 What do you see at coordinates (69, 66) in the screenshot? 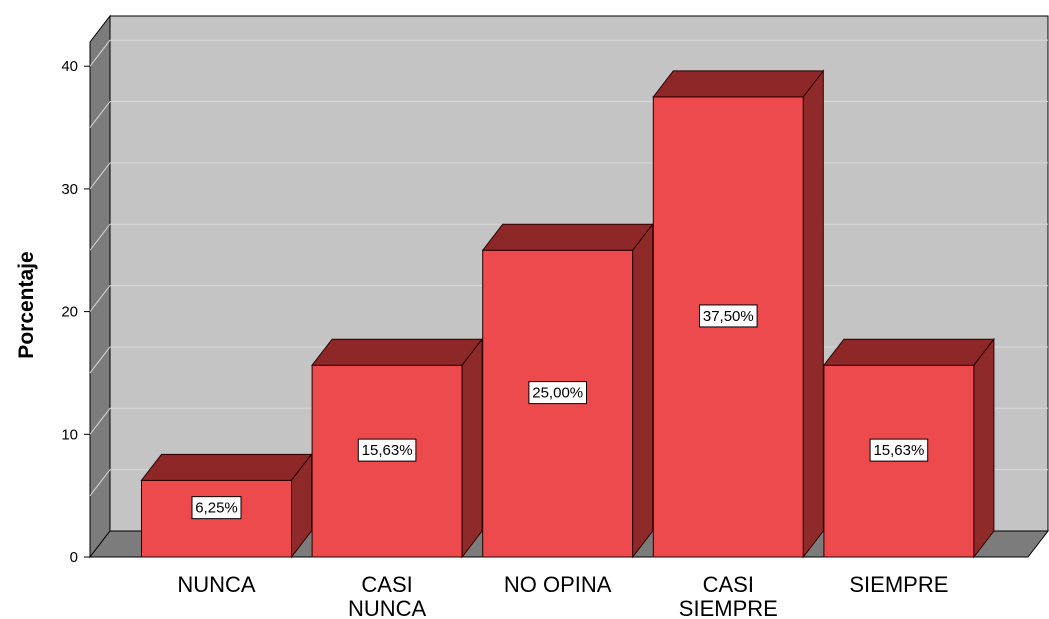
I see `y-tick-label: 40` at bounding box center [69, 66].